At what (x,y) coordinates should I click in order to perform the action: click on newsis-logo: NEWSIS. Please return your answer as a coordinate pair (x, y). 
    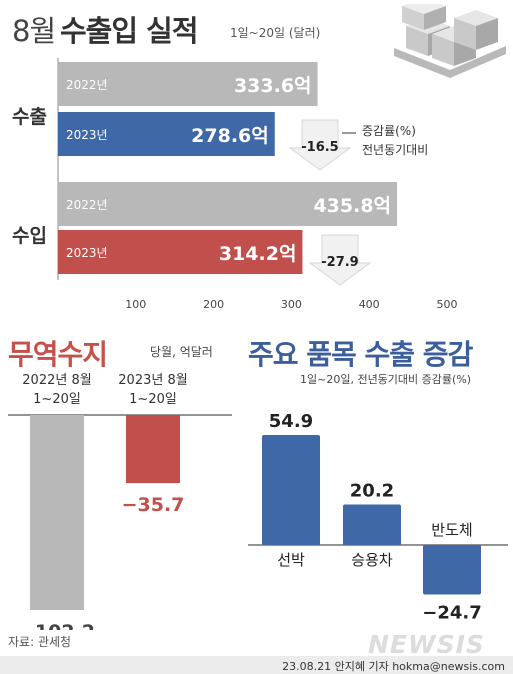
    Looking at the image, I should click on (426, 644).